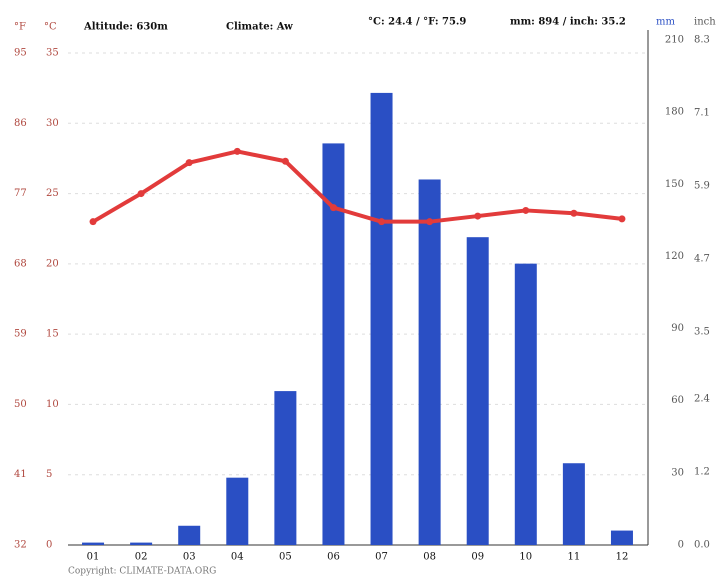 This screenshot has height=579, width=721. Describe the element at coordinates (125, 27) in the screenshot. I see `altitude: Altitude: 630m` at that location.